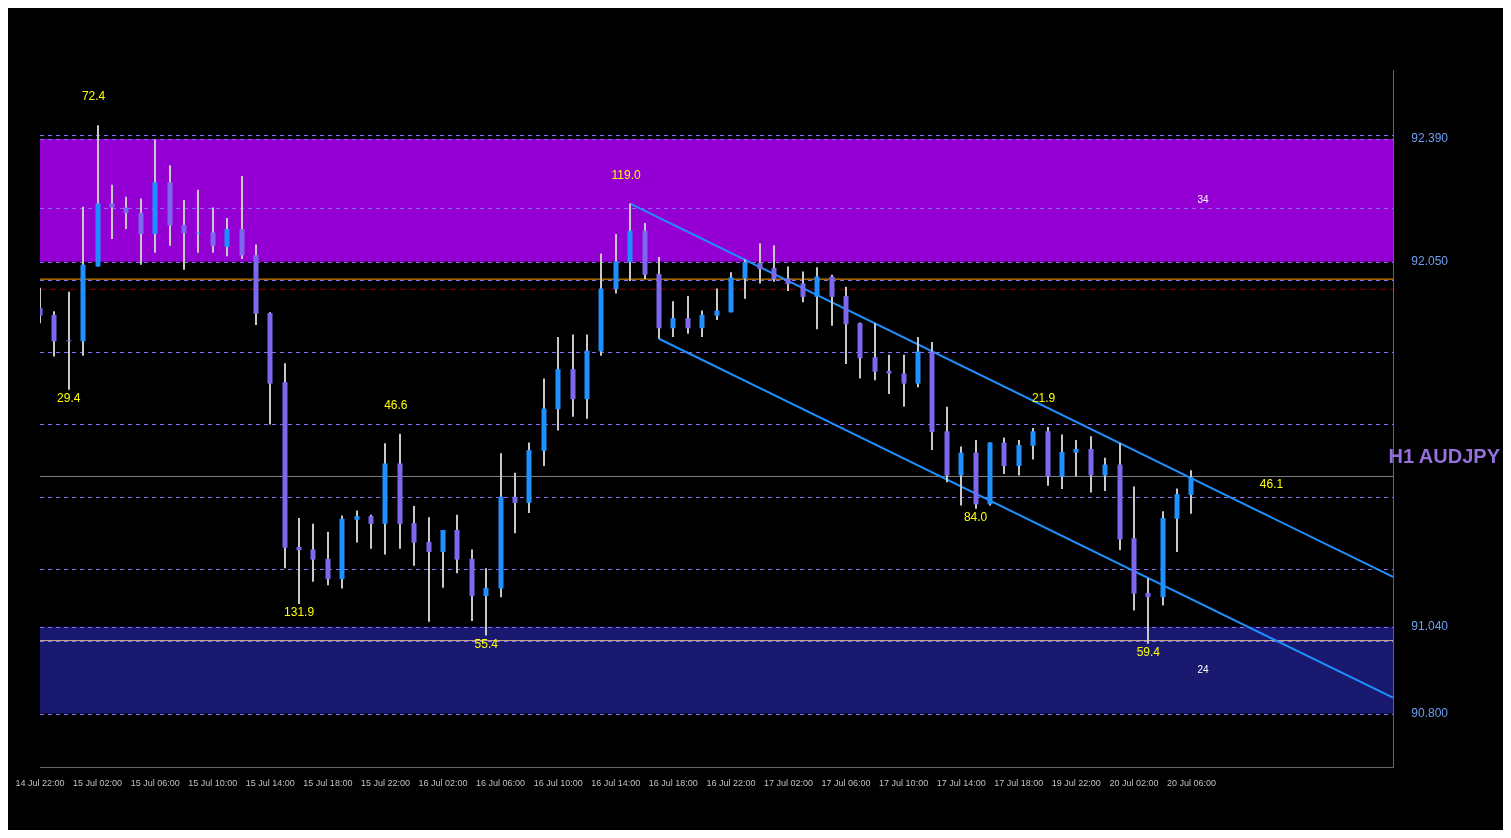  I want to click on y-tick-label: 92.050, so click(1430, 261).